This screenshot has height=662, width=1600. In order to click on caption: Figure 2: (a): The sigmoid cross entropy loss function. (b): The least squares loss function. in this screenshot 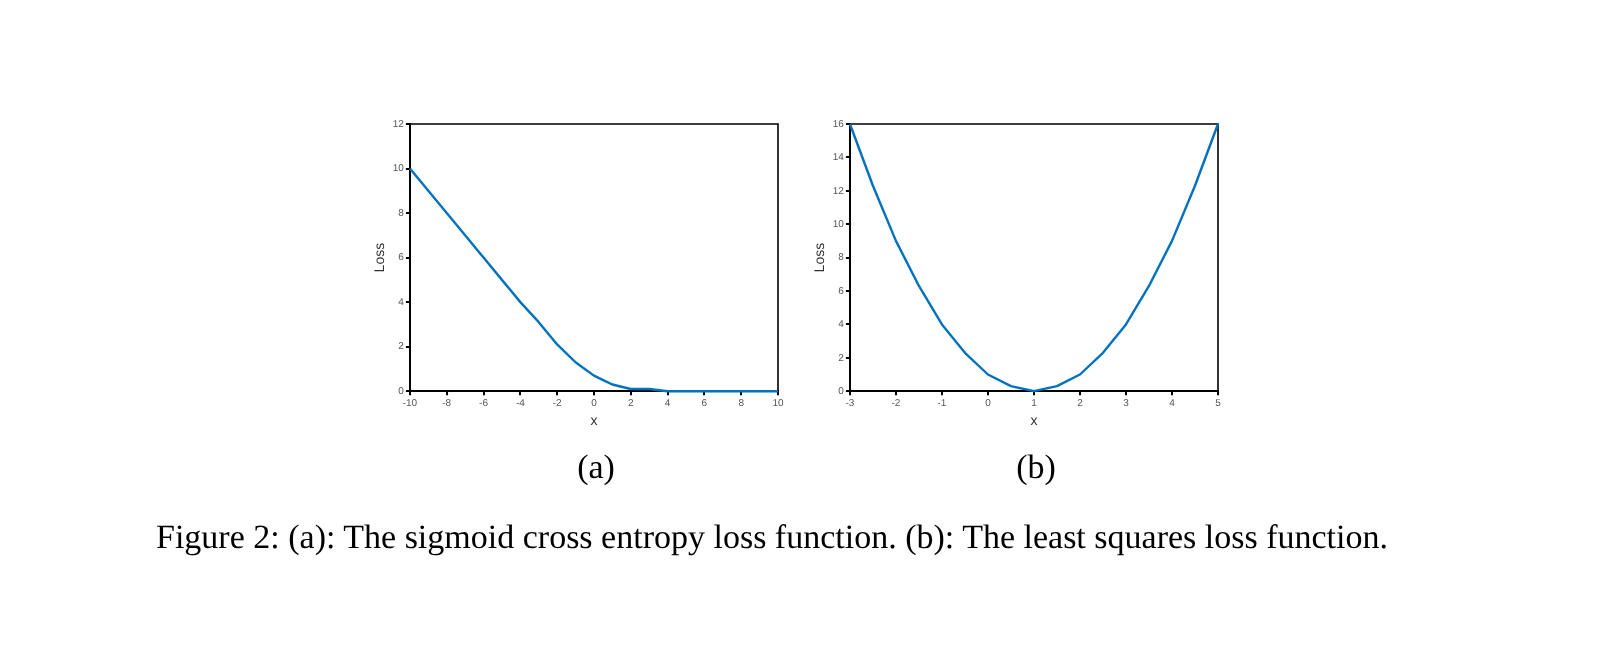, I will do `click(773, 537)`.